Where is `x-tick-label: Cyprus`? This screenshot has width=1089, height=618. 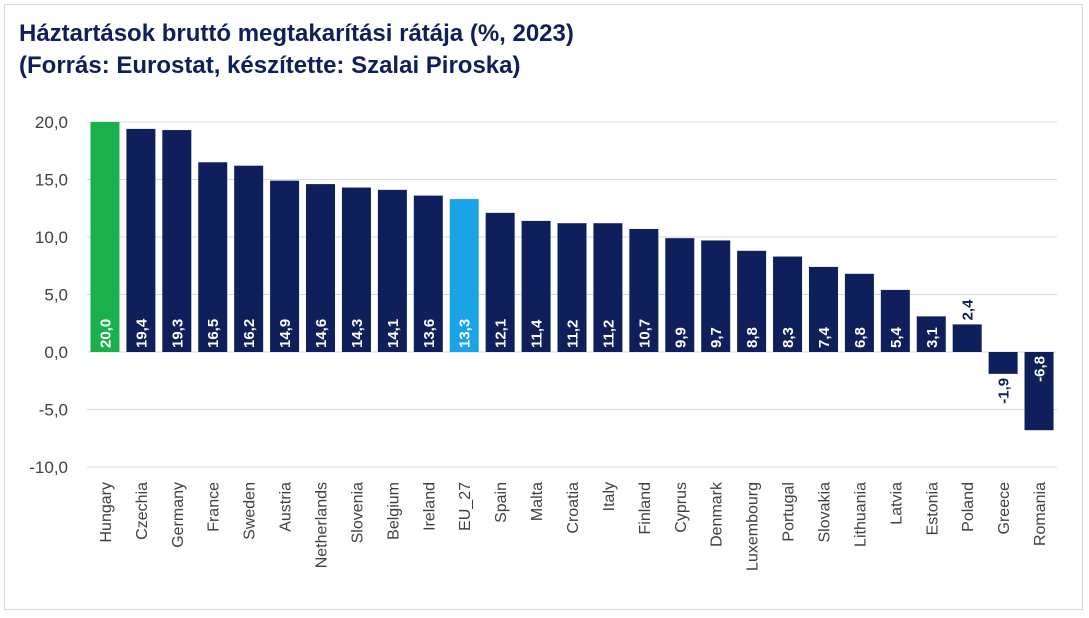
x-tick-label: Cyprus is located at coordinates (681, 507).